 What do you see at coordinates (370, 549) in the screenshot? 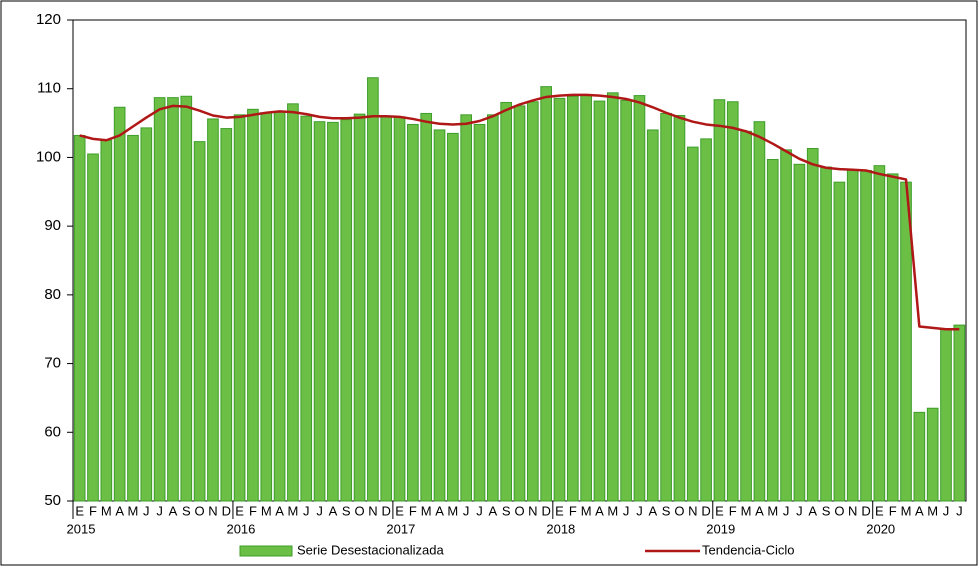
I see `legend-label: Serie Desestacionalizada` at bounding box center [370, 549].